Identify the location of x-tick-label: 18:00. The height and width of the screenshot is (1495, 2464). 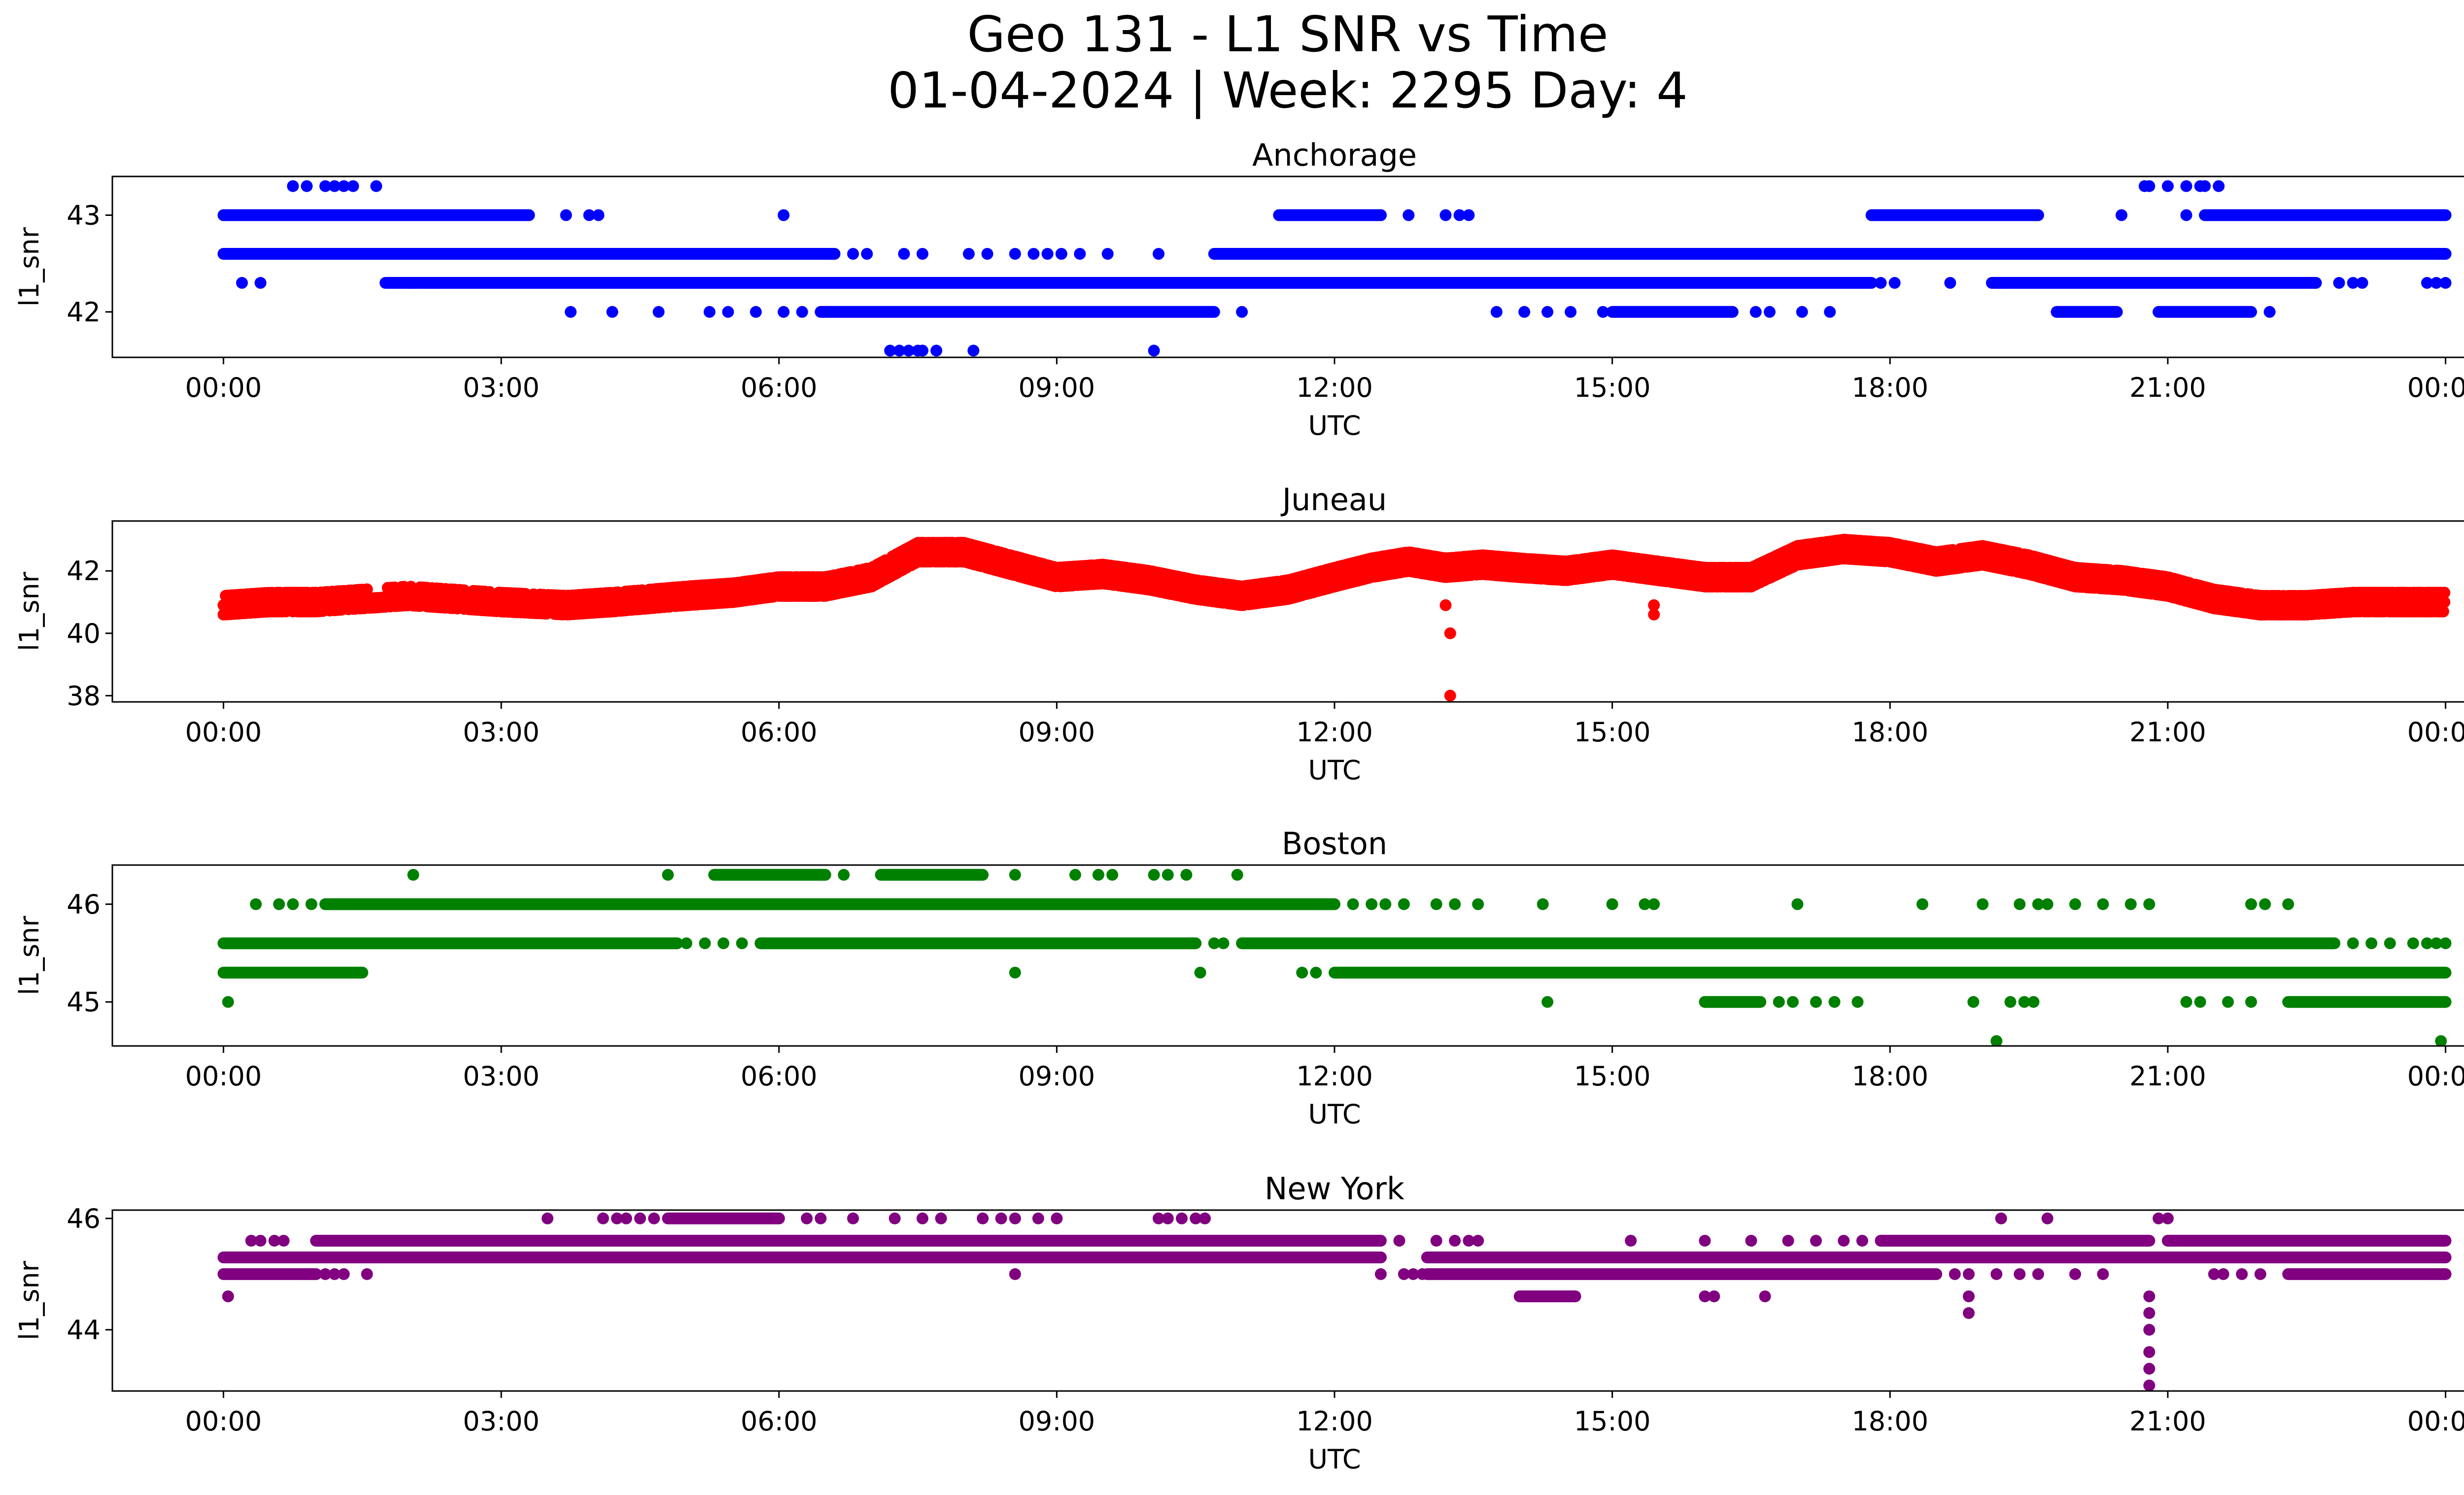
(1889, 387).